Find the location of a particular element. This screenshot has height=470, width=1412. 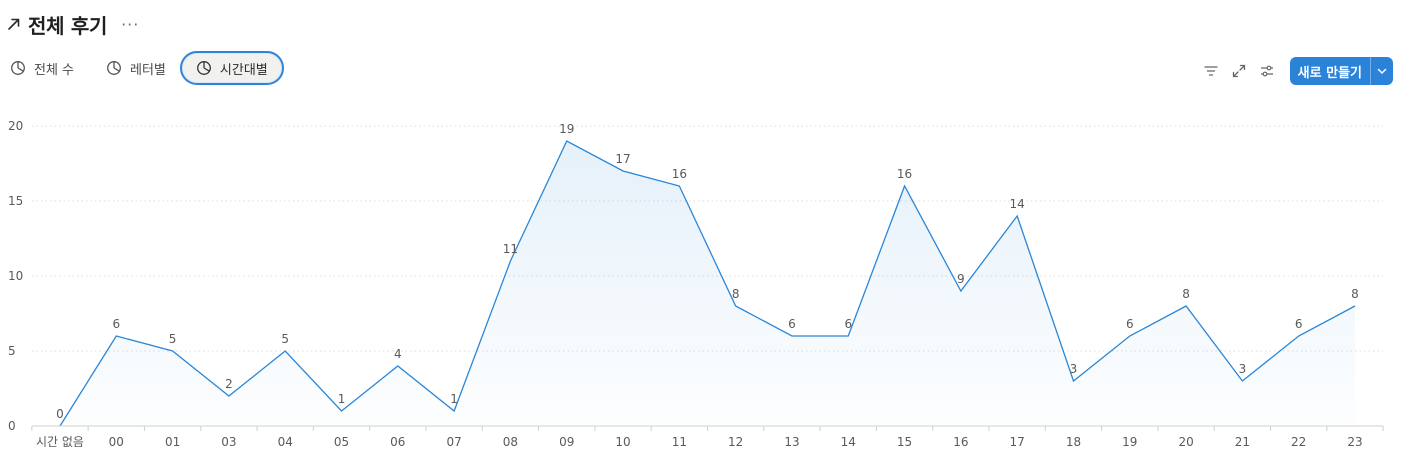

x-tick-label: 00 is located at coordinates (116, 442).